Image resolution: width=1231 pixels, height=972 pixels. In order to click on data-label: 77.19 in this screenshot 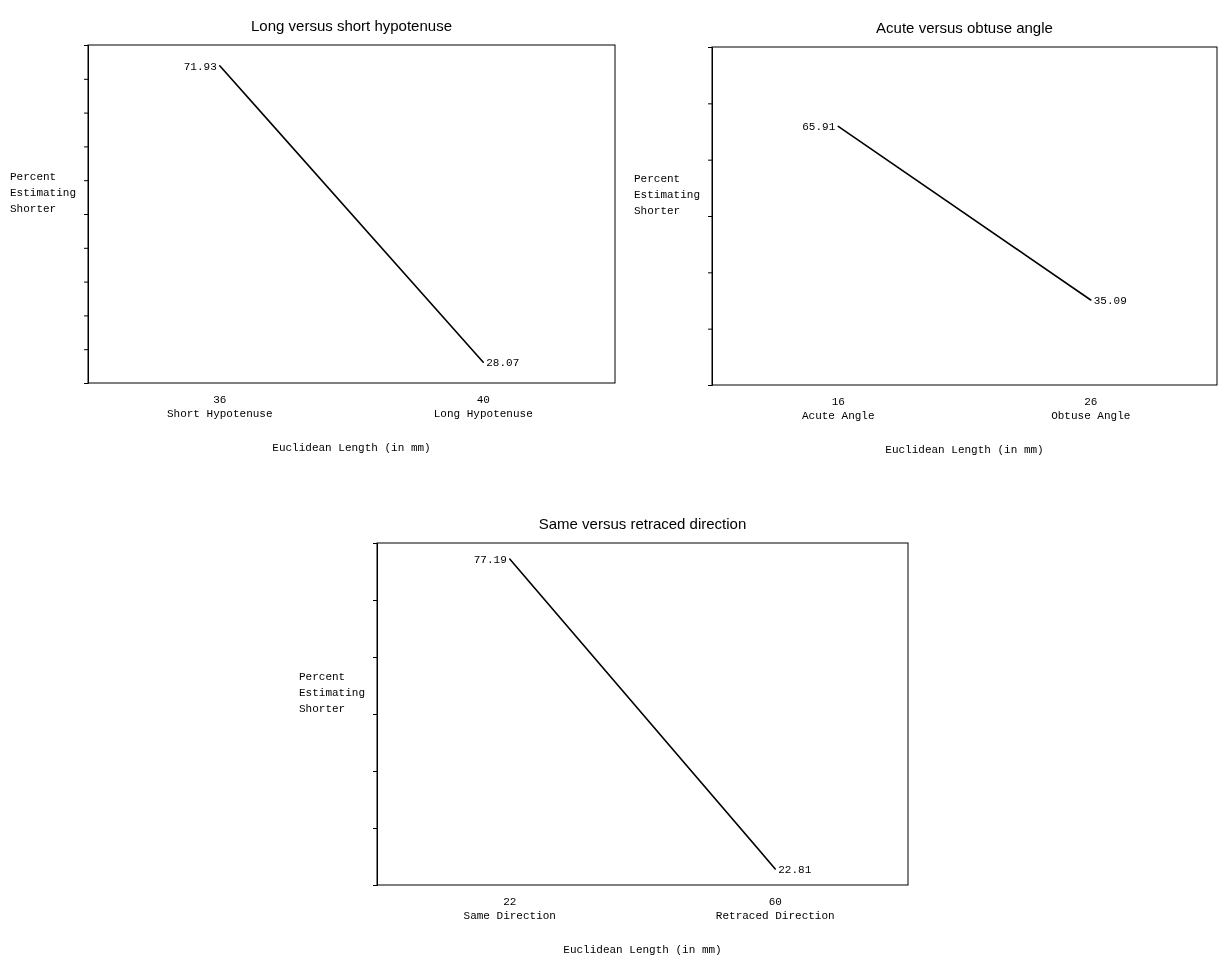, I will do `click(490, 560)`.